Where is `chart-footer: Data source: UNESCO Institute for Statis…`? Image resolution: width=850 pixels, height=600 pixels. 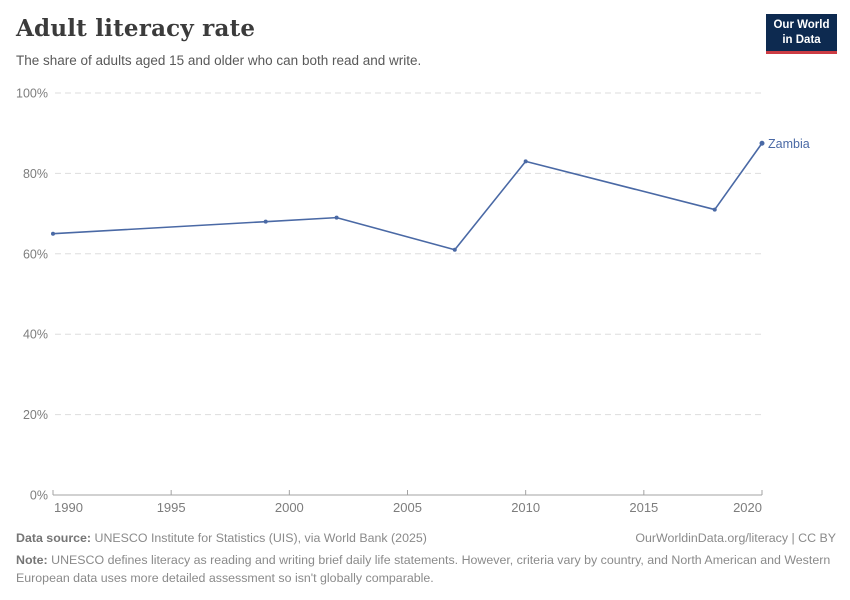
chart-footer: Data source: UNESCO Institute for Statis… is located at coordinates (426, 559).